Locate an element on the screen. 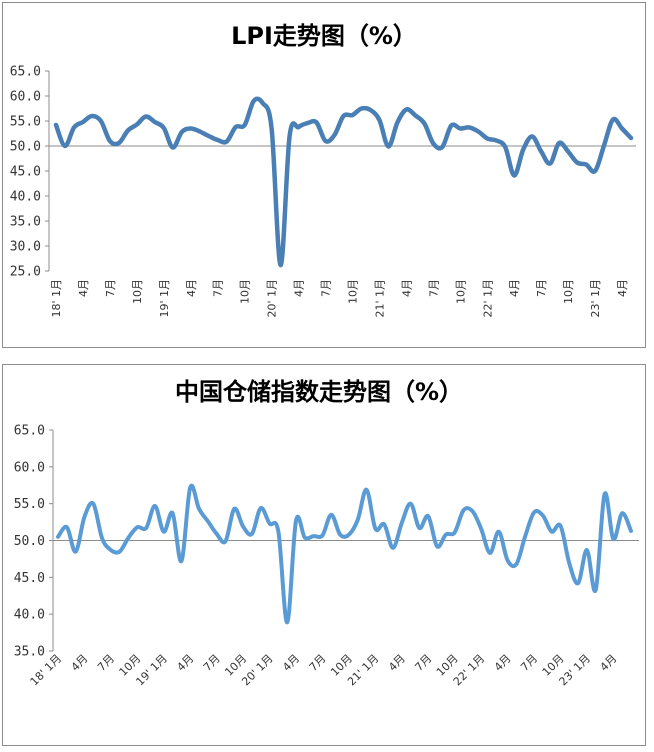  y-axis: 65.0 60.0 55.0 50.0 45.0 40.0 35.0 is located at coordinates (33, 542).